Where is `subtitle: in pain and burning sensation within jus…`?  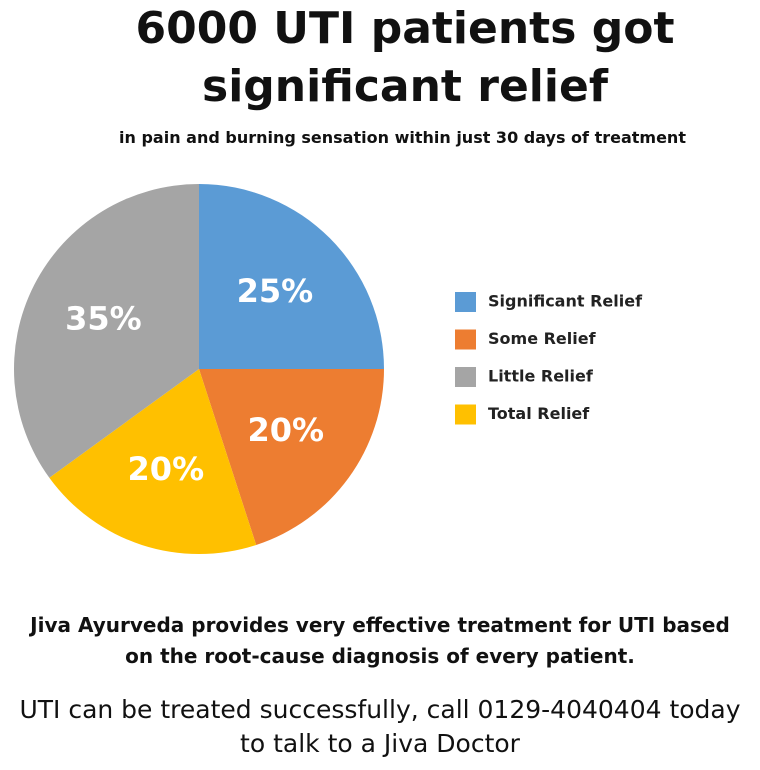
subtitle: in pain and burning sensation within jus… is located at coordinates (402, 137).